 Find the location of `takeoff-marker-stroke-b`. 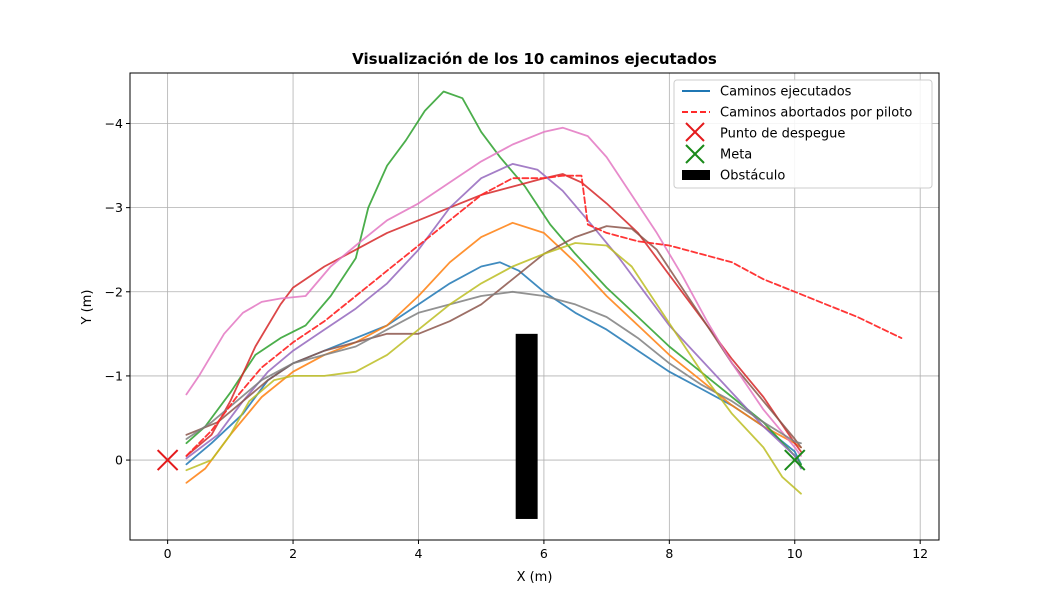

takeoff-marker-stroke-b is located at coordinates (167, 460).